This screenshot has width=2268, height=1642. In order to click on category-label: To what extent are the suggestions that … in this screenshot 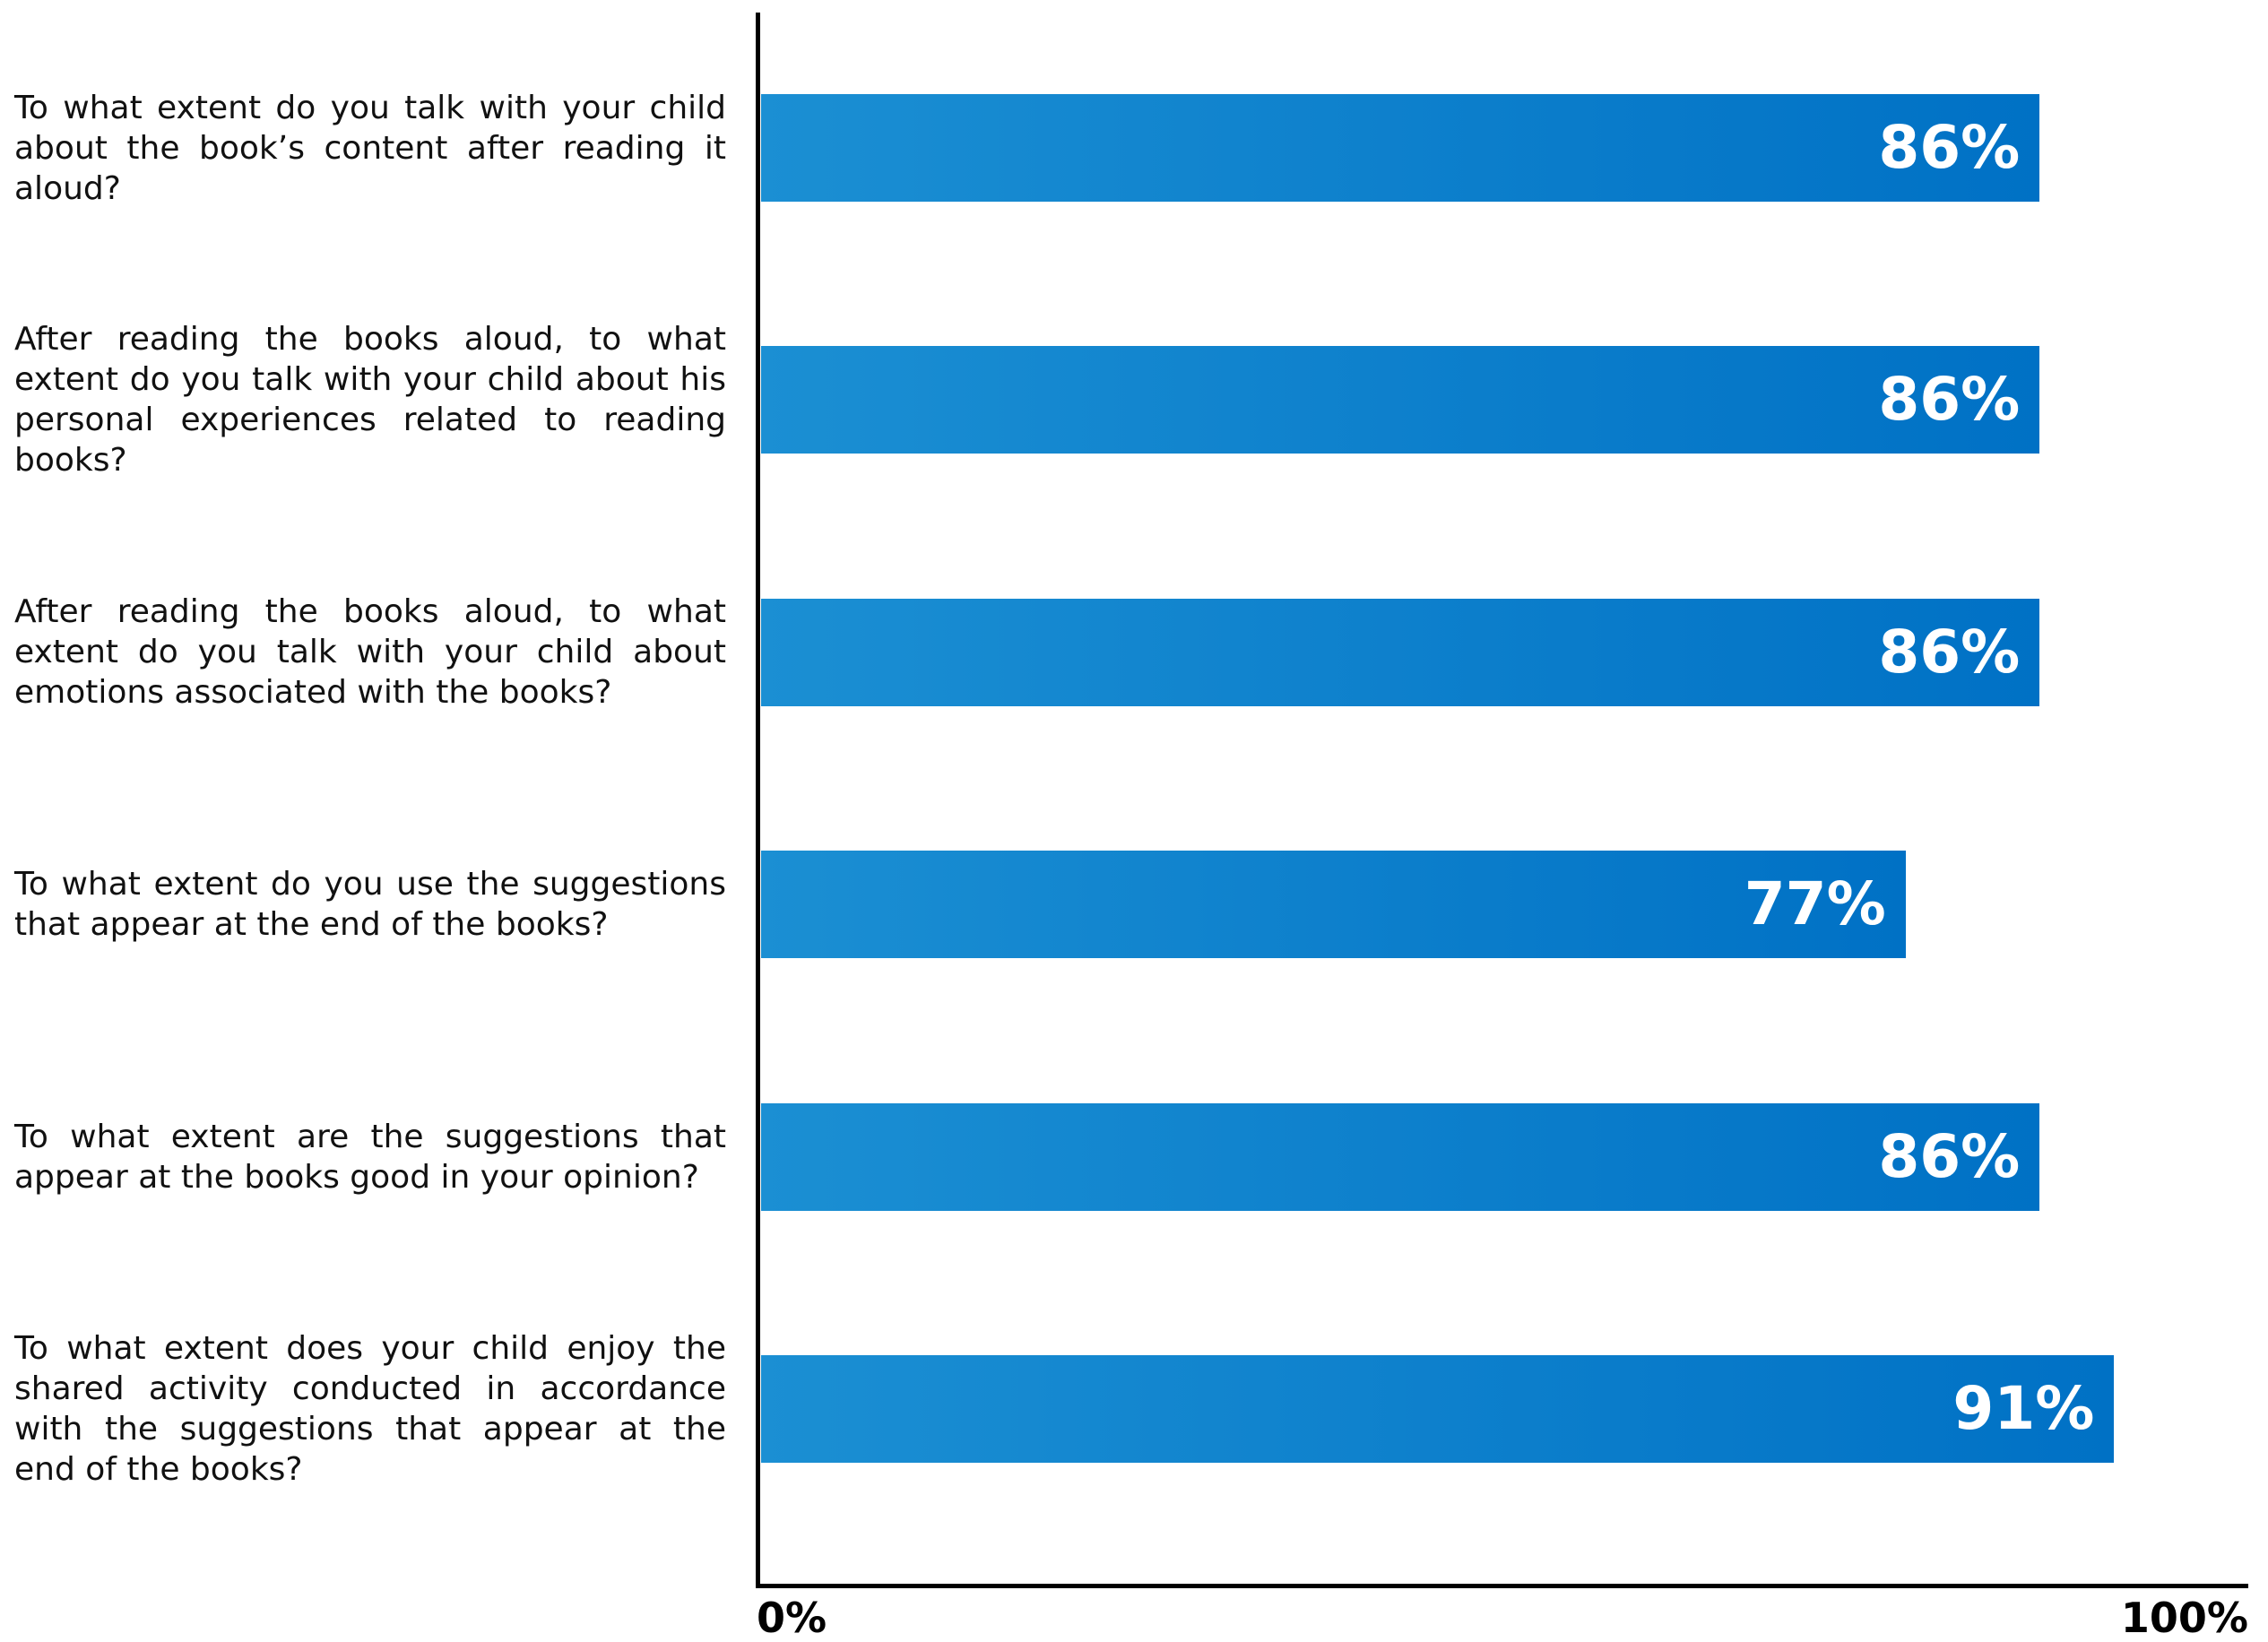, I will do `click(370, 1157)`.